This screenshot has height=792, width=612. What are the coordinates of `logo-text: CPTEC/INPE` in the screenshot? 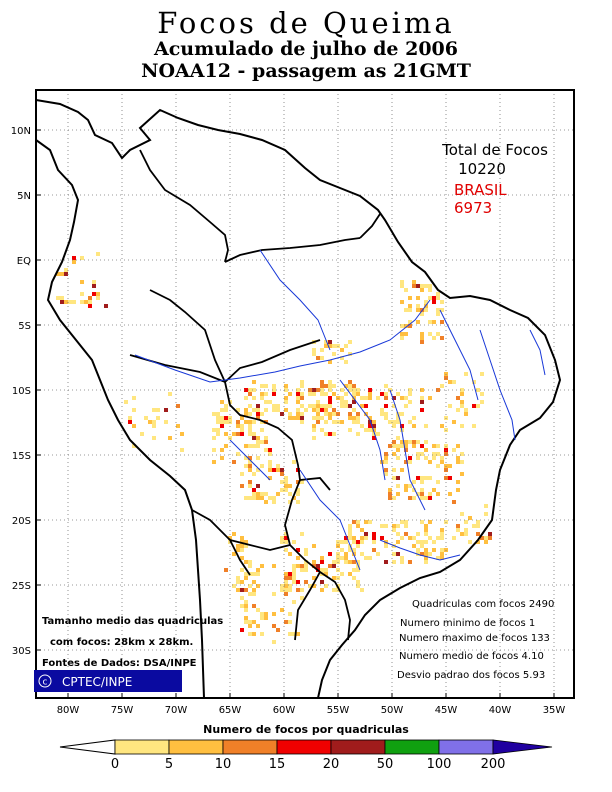 It's located at (97, 682).